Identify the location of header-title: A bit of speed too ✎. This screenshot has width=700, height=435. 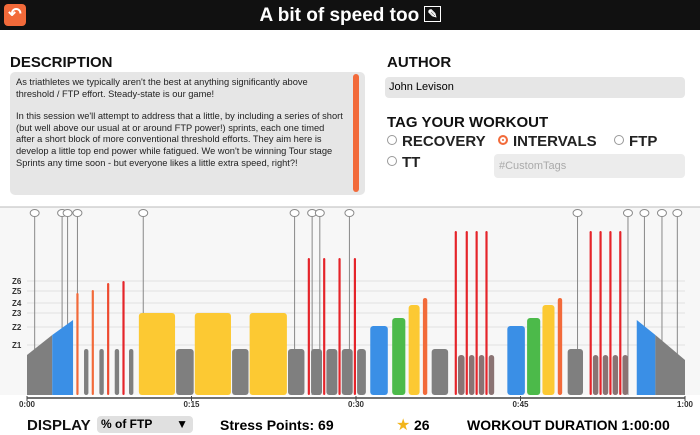
(350, 16).